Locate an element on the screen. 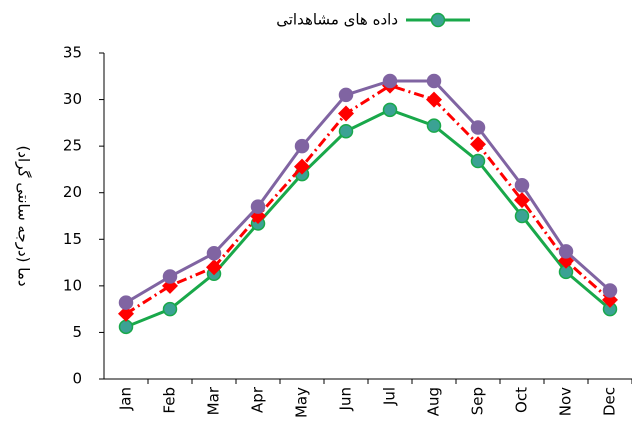  x-tick-label: Jul is located at coordinates (390, 396).